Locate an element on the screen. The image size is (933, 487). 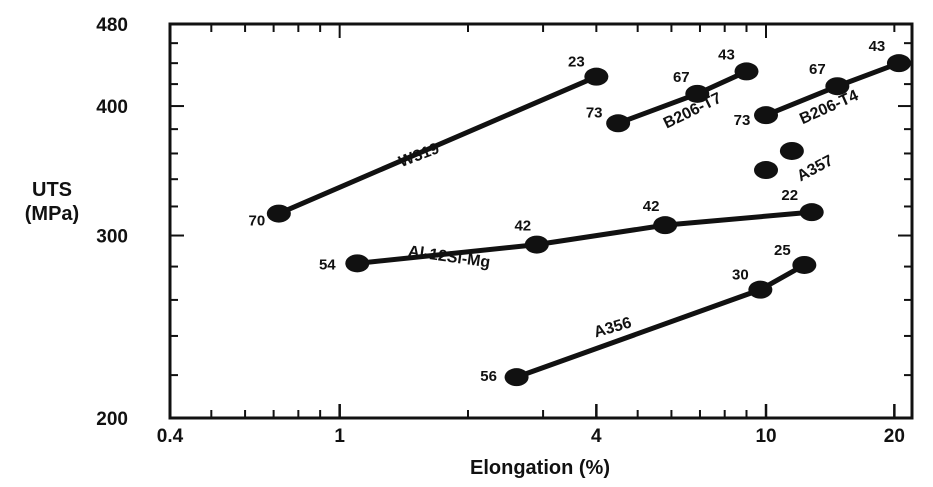
series-name-label: W319 is located at coordinates (419, 155).